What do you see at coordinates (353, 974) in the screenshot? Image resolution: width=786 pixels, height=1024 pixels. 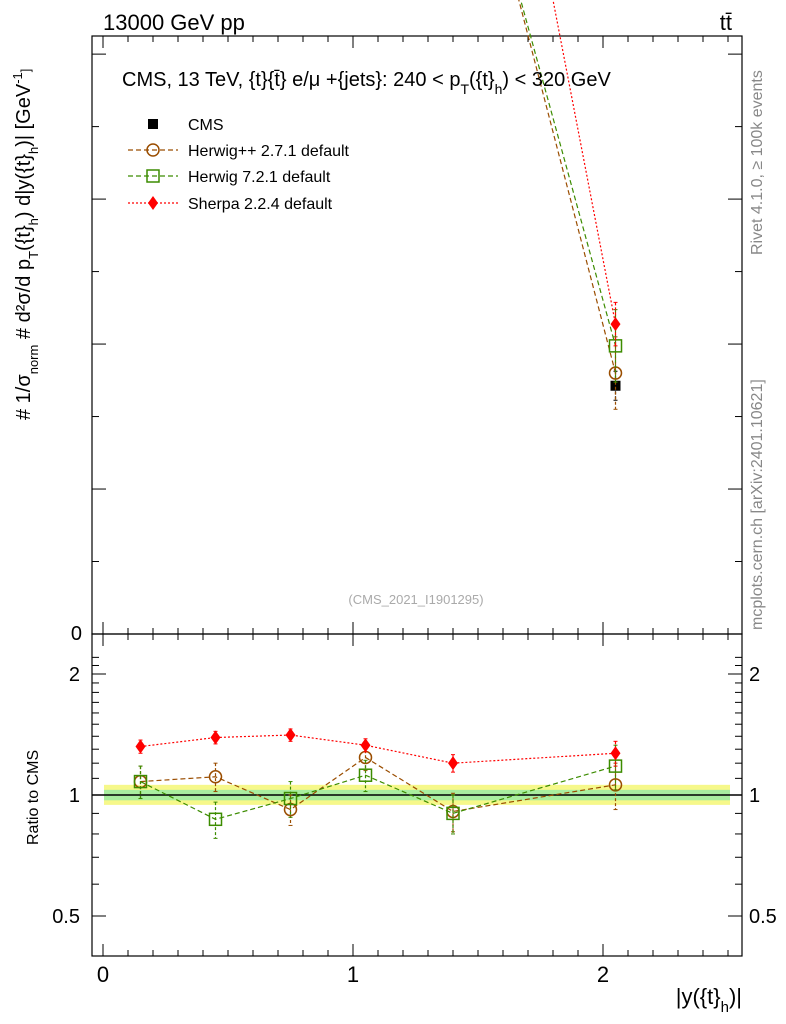 I see `x-tick-label: 1` at bounding box center [353, 974].